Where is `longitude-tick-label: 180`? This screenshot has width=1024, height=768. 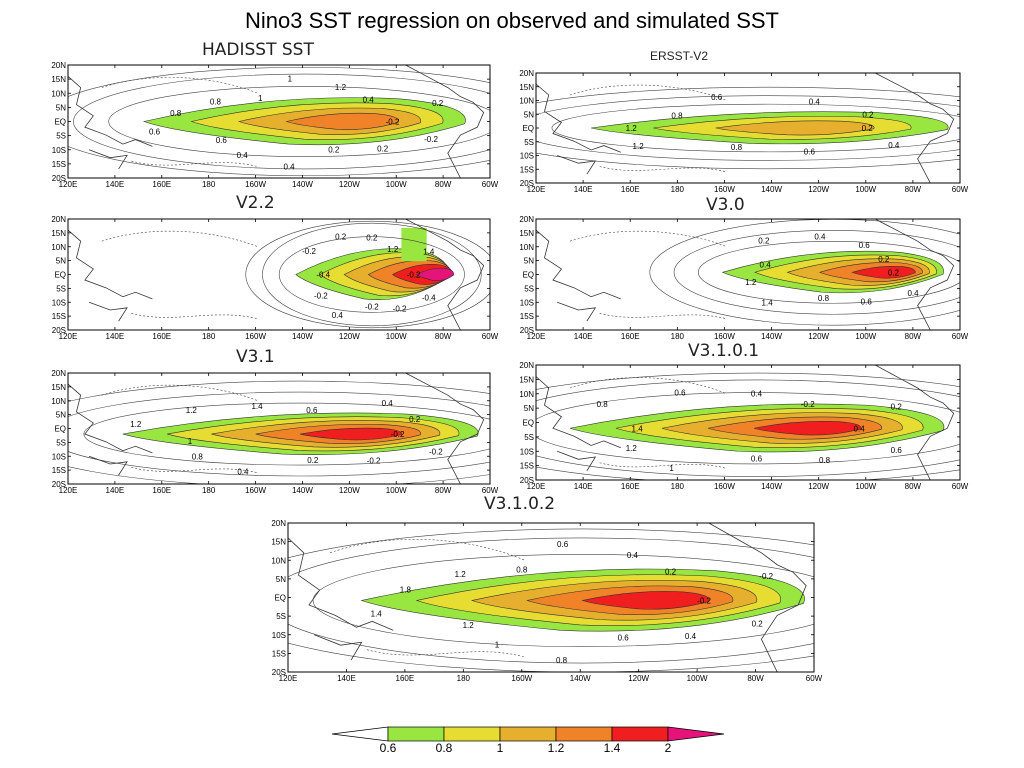 longitude-tick-label: 180 is located at coordinates (209, 336).